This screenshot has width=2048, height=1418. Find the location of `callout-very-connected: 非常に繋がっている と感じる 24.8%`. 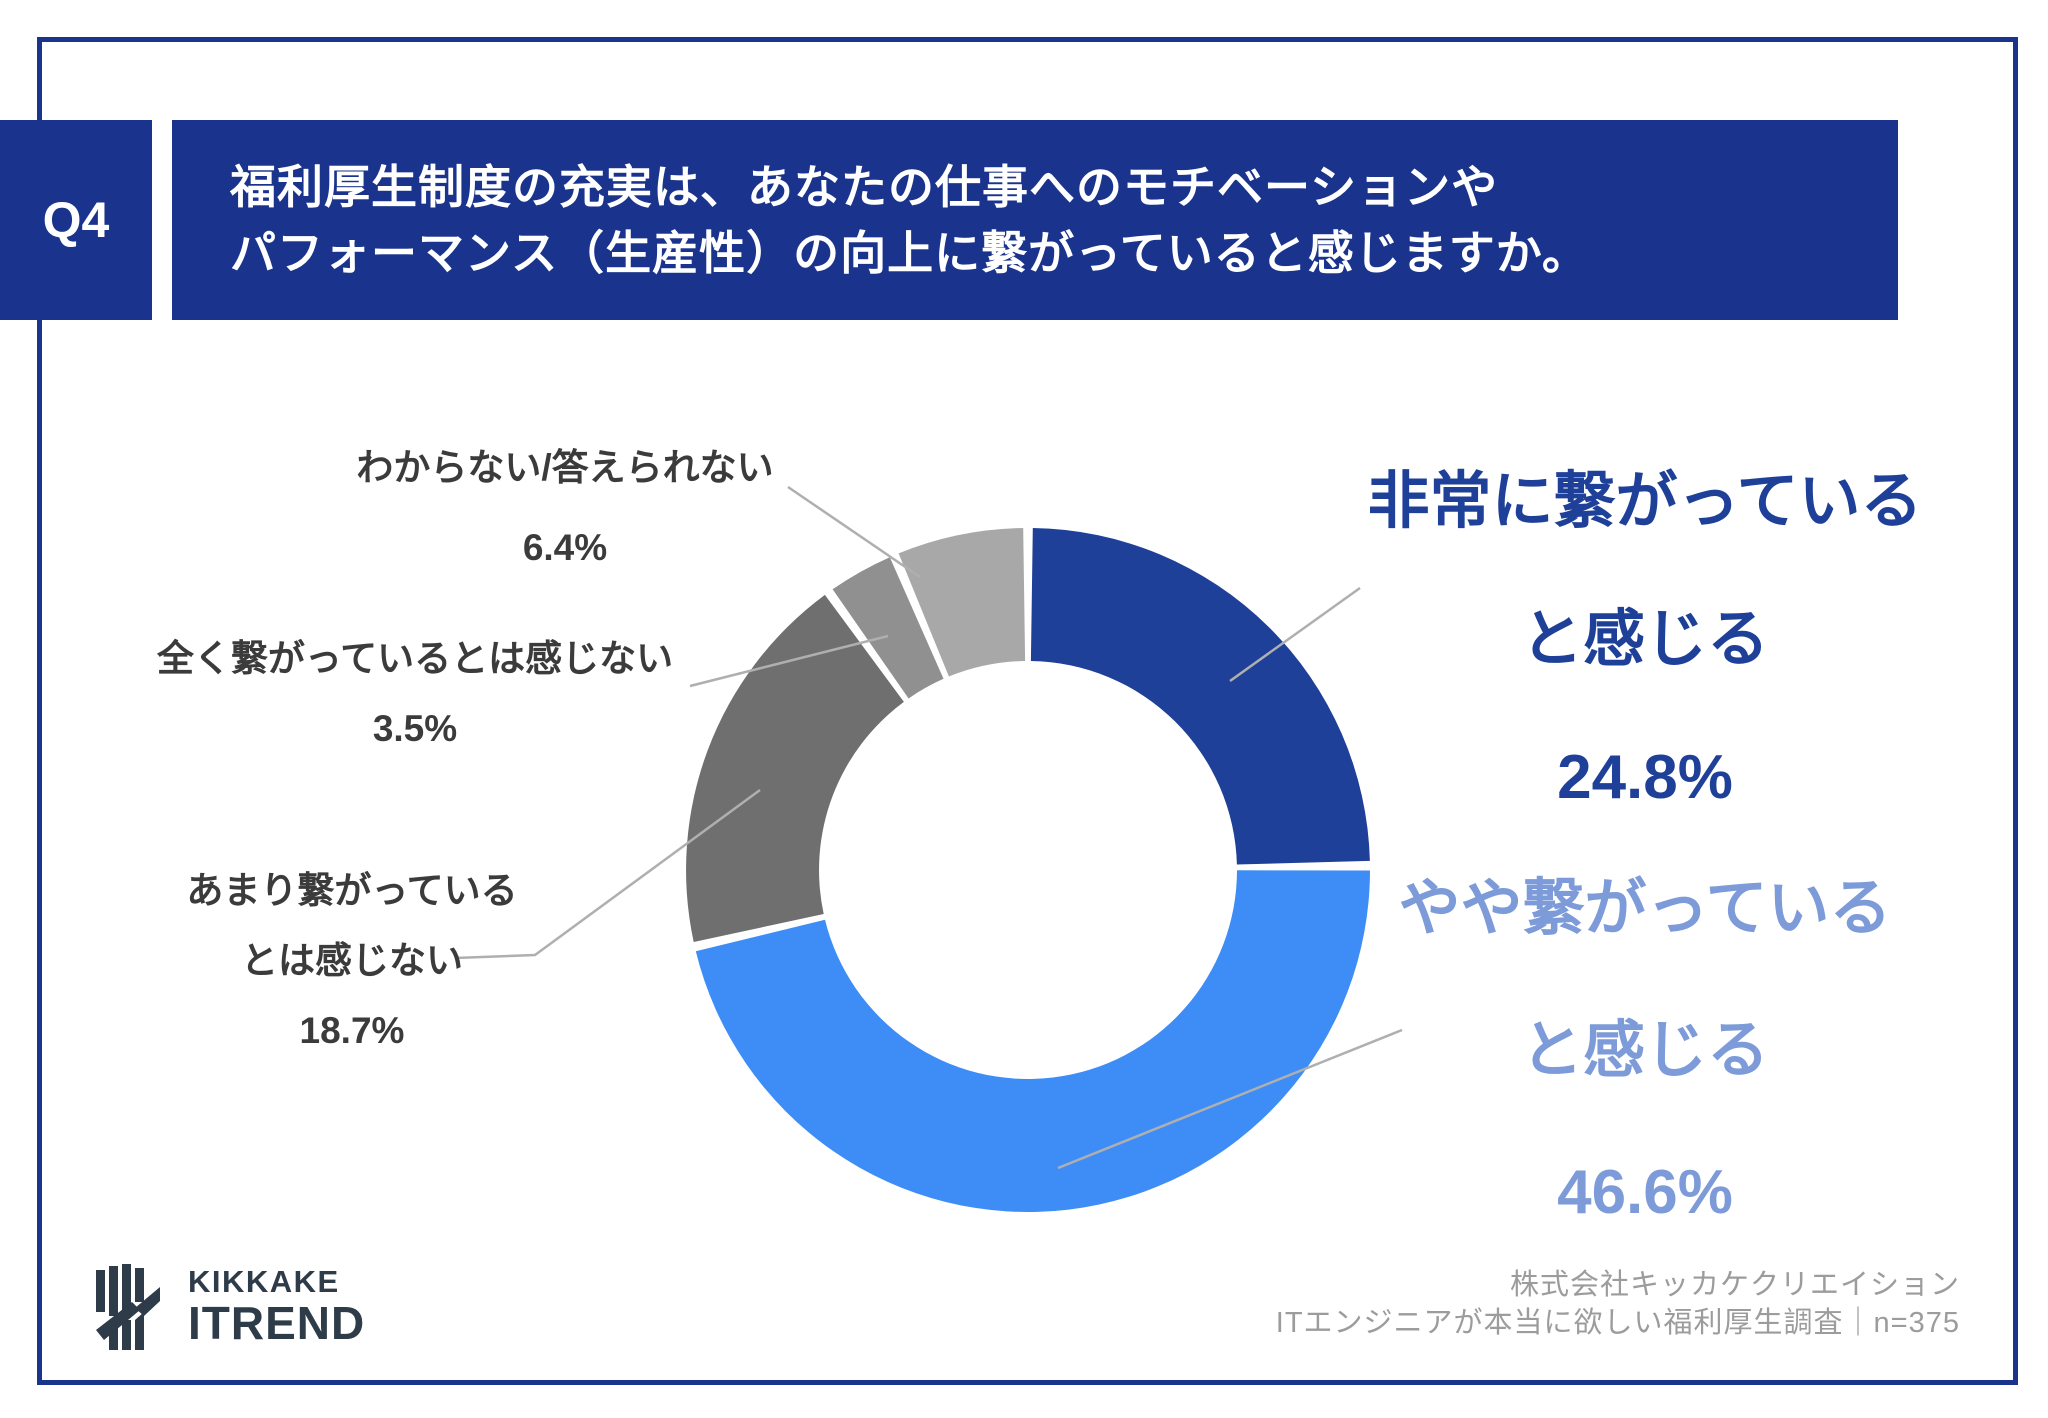

callout-very-connected: 非常に繋がっている と感じる 24.8% is located at coordinates (1645, 640).